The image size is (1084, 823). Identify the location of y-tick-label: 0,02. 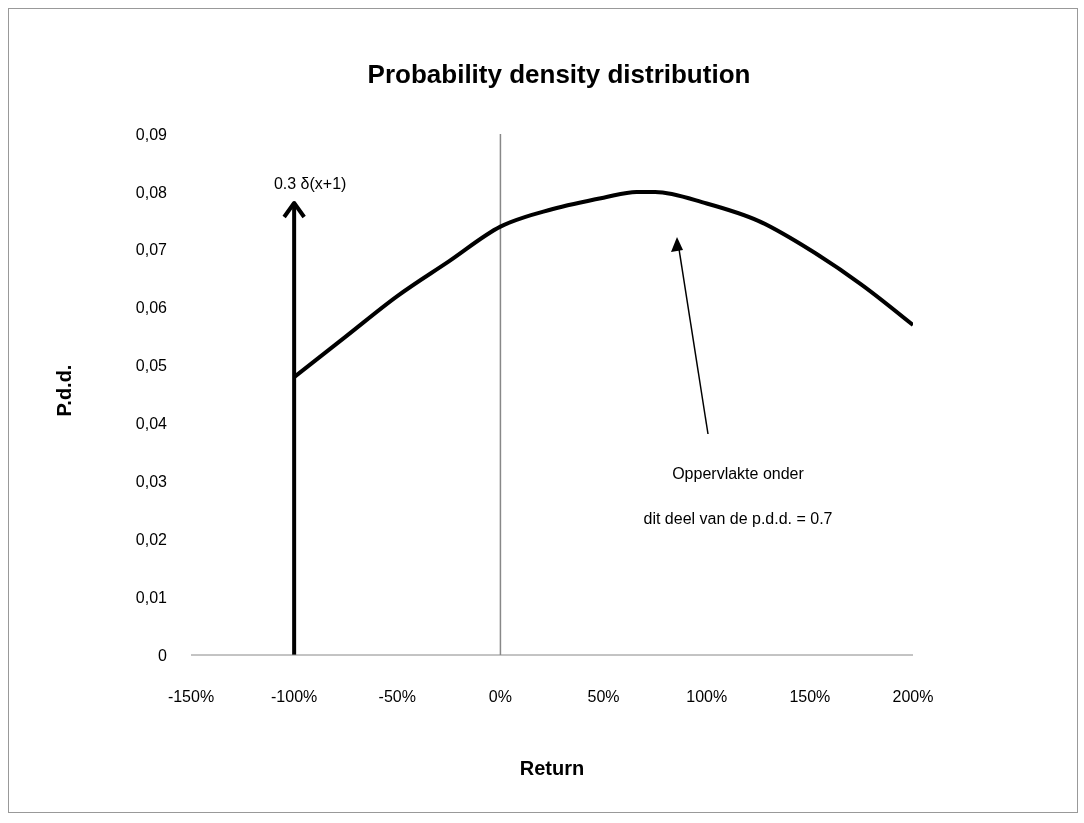
(151, 539).